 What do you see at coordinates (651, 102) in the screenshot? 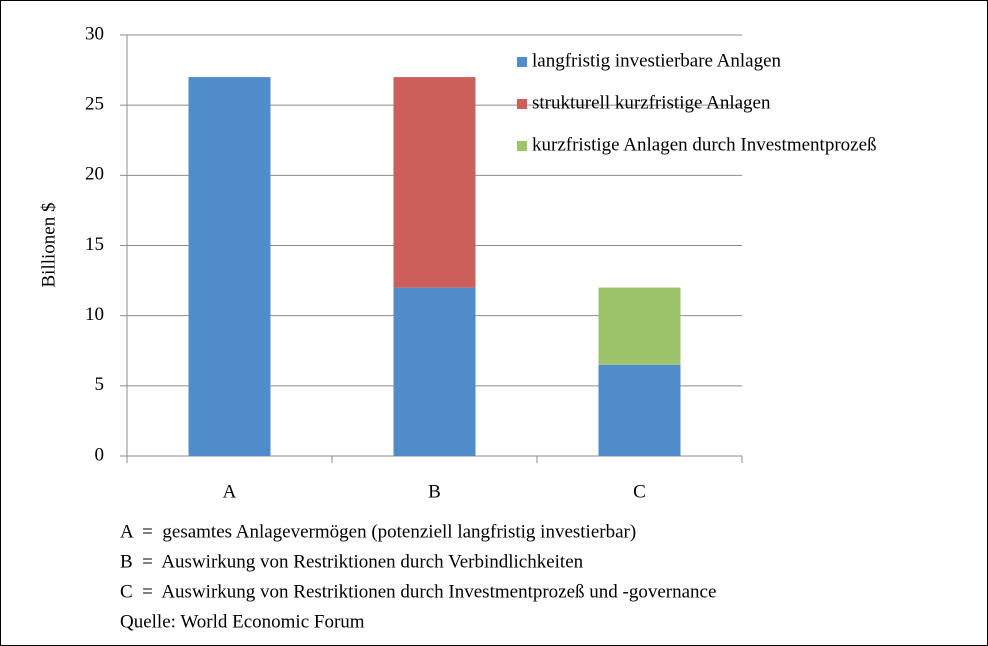
I see `legend-label: strukturell kurzfristige Anlagen` at bounding box center [651, 102].